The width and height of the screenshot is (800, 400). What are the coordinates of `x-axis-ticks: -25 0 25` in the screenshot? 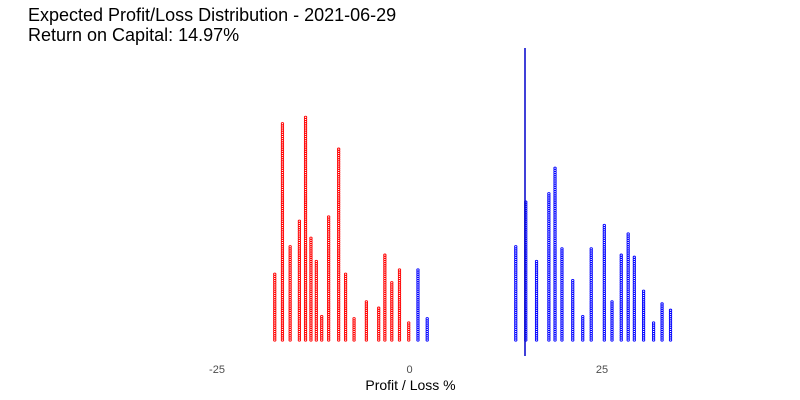 It's located at (408, 370).